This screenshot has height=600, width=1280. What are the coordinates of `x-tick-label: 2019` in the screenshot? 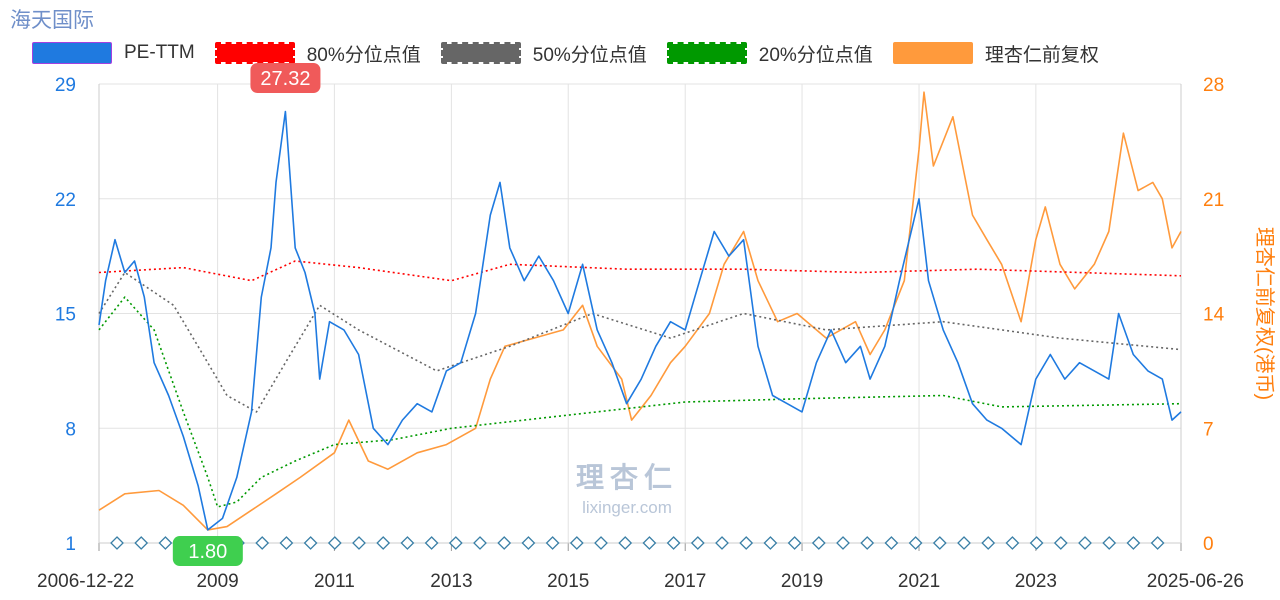 It's located at (802, 581).